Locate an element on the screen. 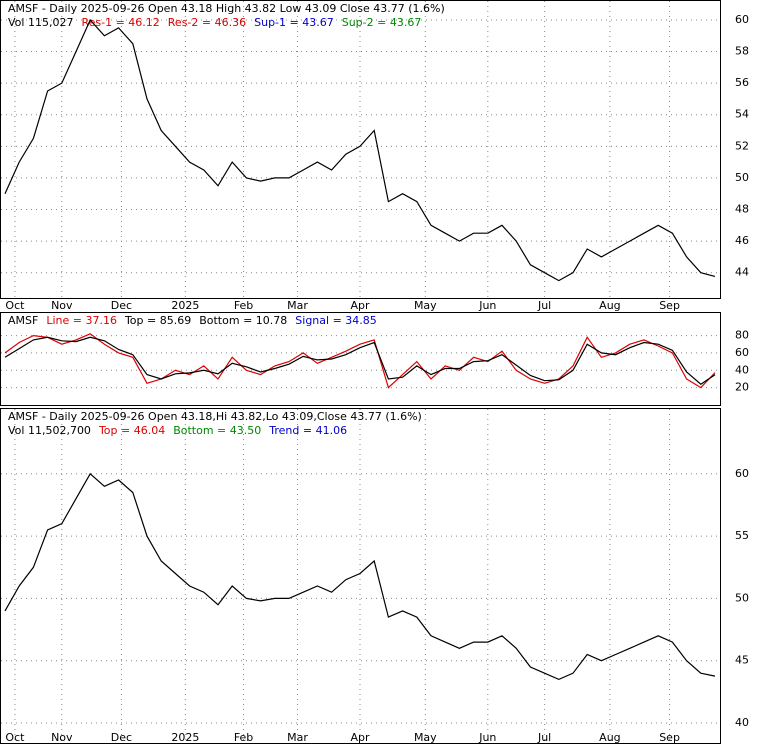 The image size is (780, 749). header-text: Sup-2 = 43.67 is located at coordinates (382, 22).